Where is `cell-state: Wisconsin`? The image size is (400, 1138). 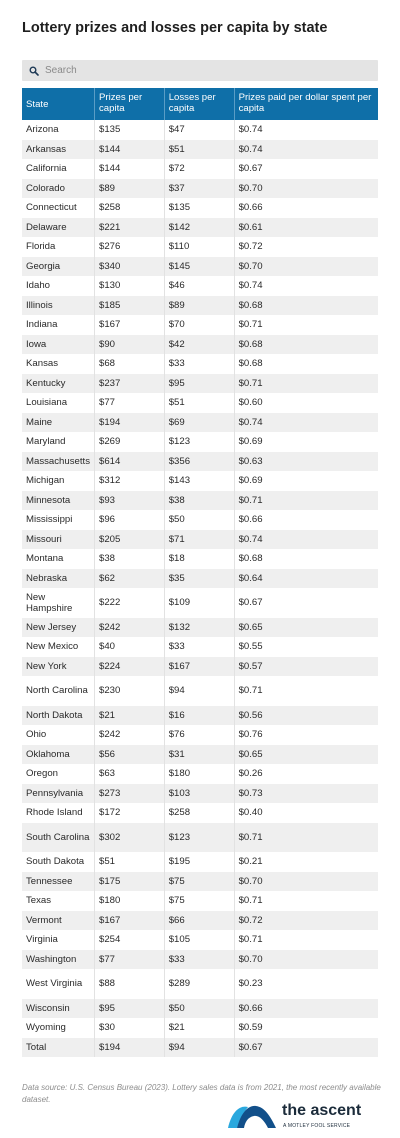 cell-state: Wisconsin is located at coordinates (58, 1008).